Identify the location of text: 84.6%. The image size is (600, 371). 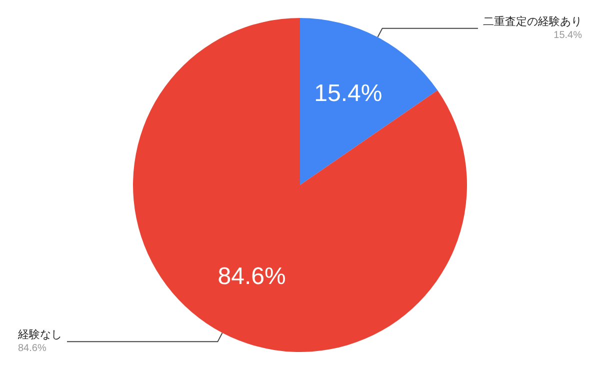
(252, 276).